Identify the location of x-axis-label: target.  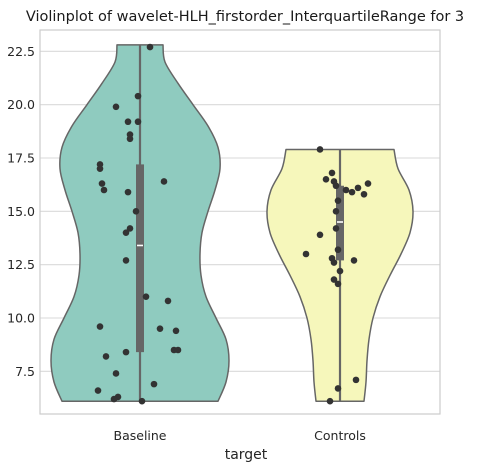
(246, 455).